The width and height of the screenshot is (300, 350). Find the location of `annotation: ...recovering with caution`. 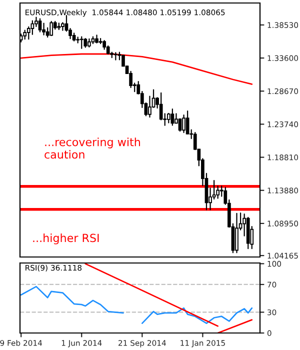

annotation: ...recovering with caution is located at coordinates (92, 148).